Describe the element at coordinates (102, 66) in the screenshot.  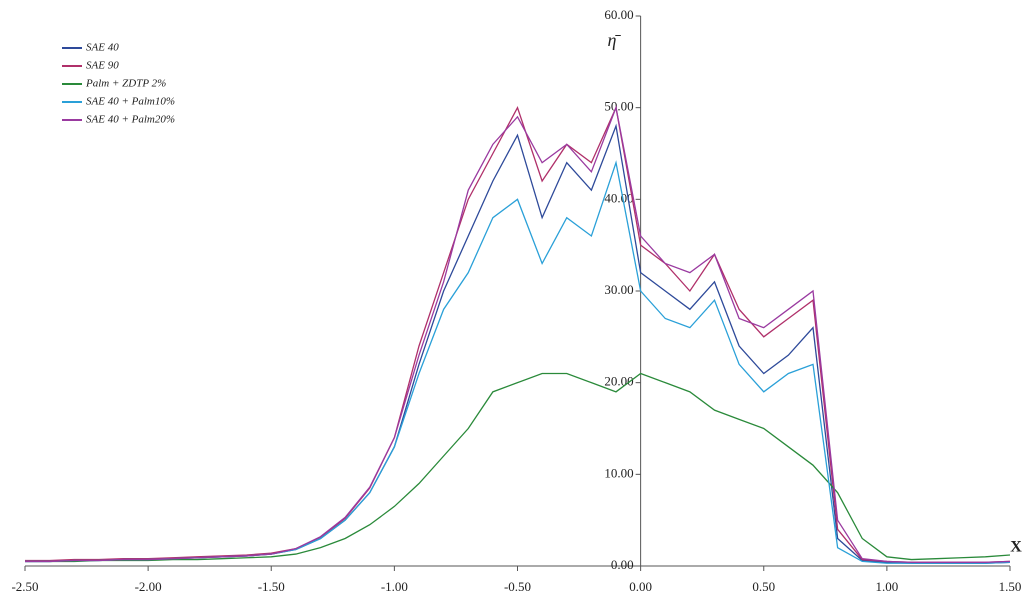
I see `legend-label: SAE 90` at that location.